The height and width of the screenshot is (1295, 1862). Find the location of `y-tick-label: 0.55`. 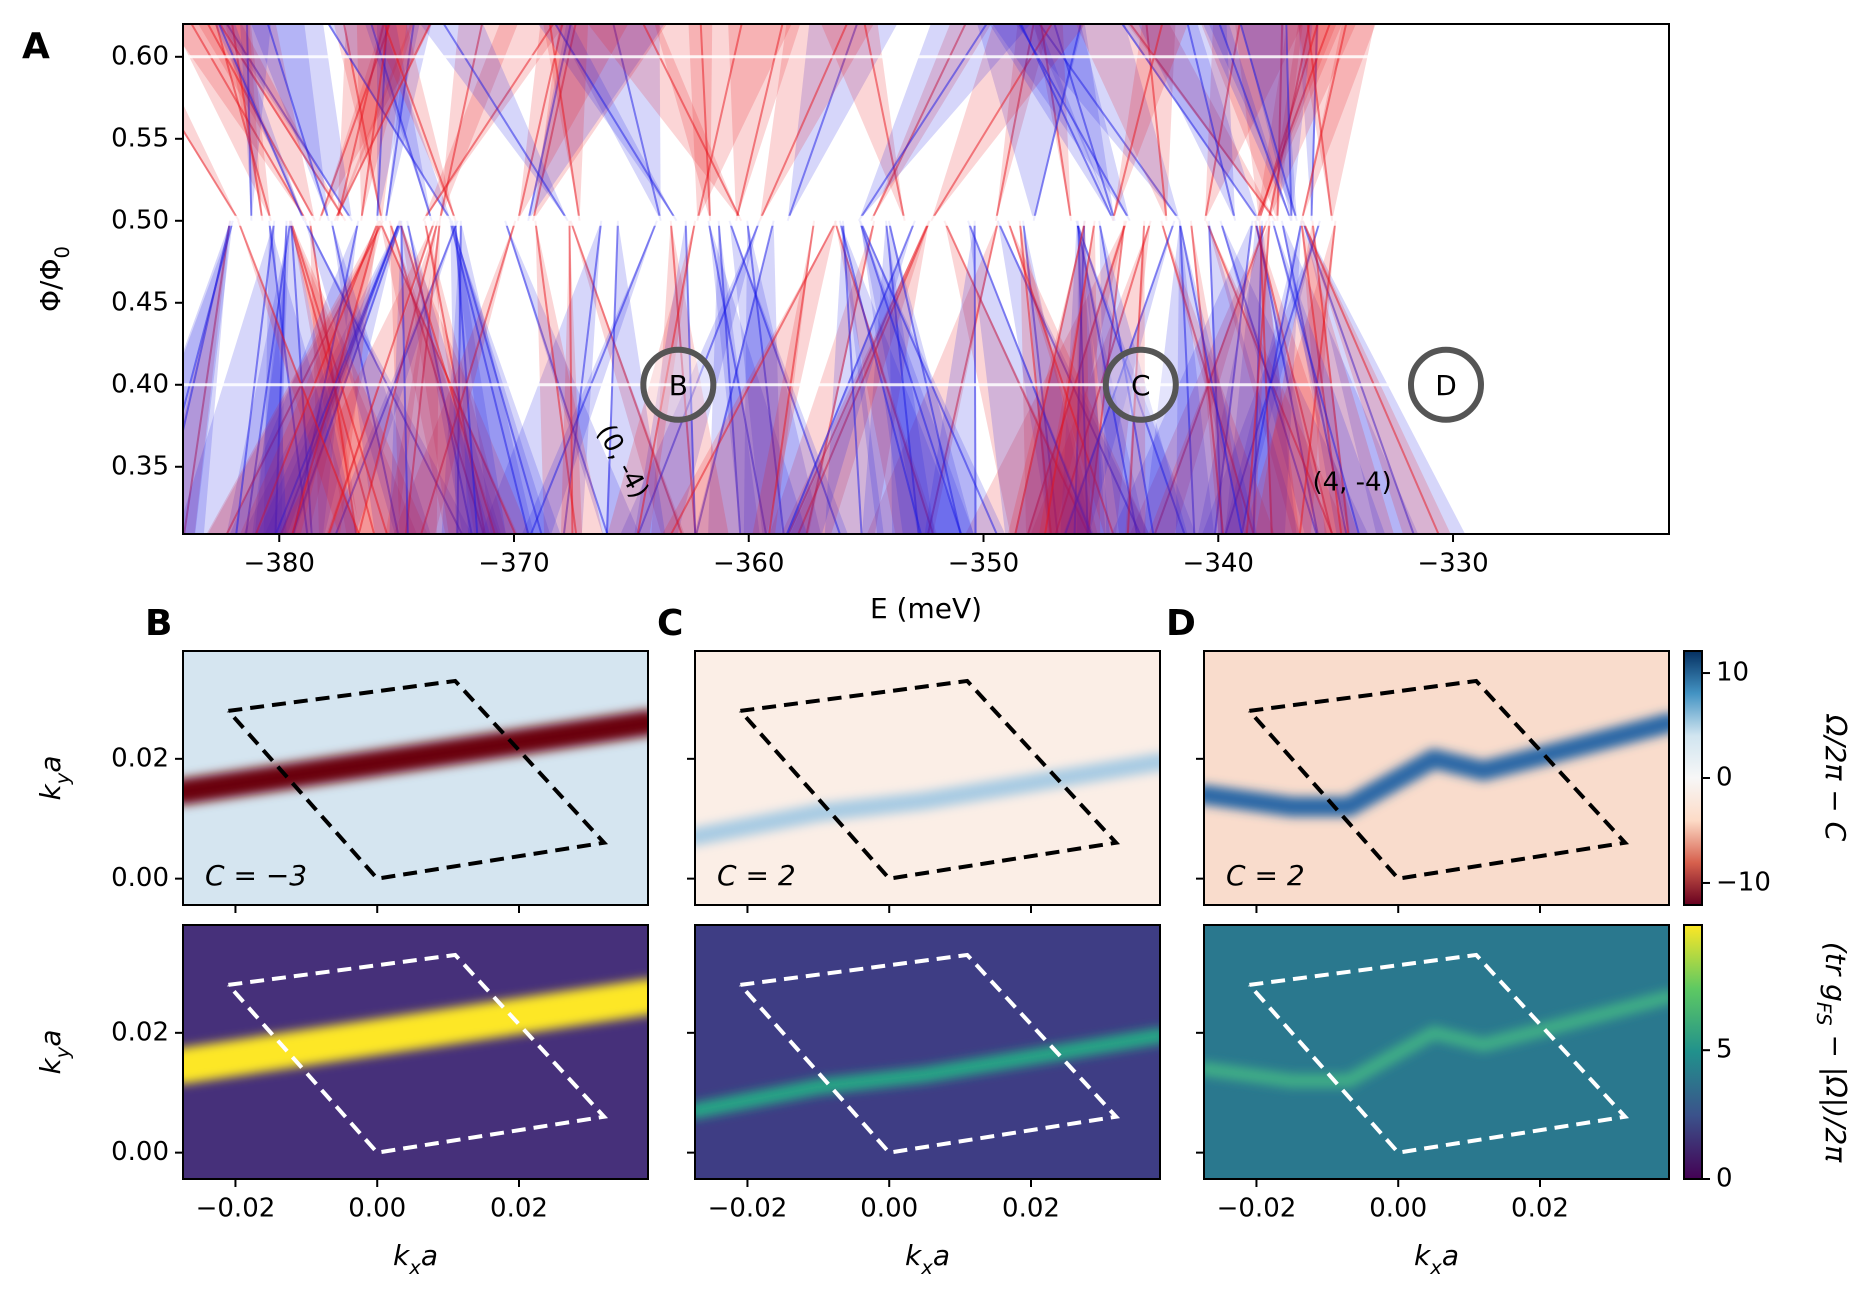

y-tick-label: 0.55 is located at coordinates (140, 138).